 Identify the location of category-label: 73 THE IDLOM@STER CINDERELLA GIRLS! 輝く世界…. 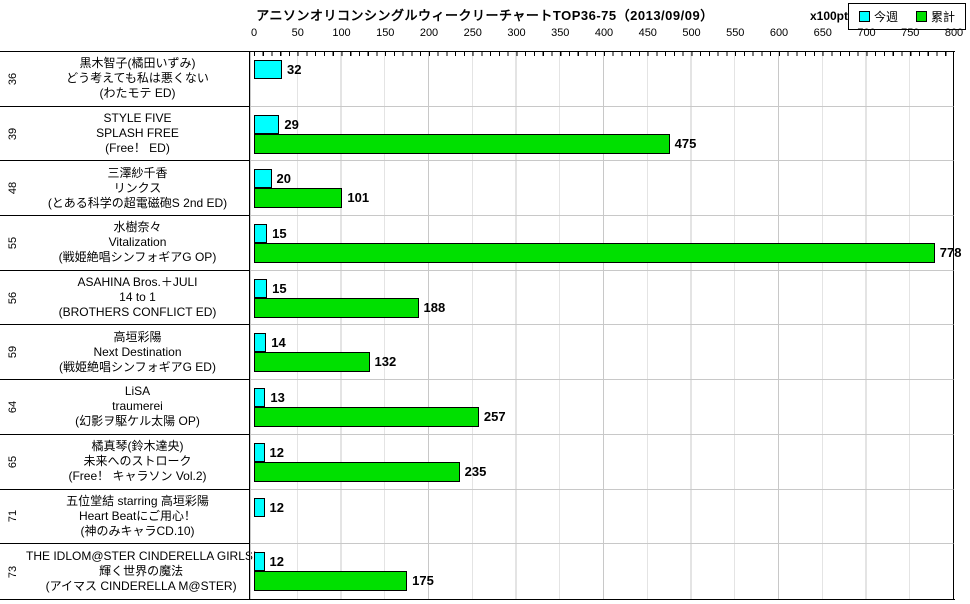
(128, 571).